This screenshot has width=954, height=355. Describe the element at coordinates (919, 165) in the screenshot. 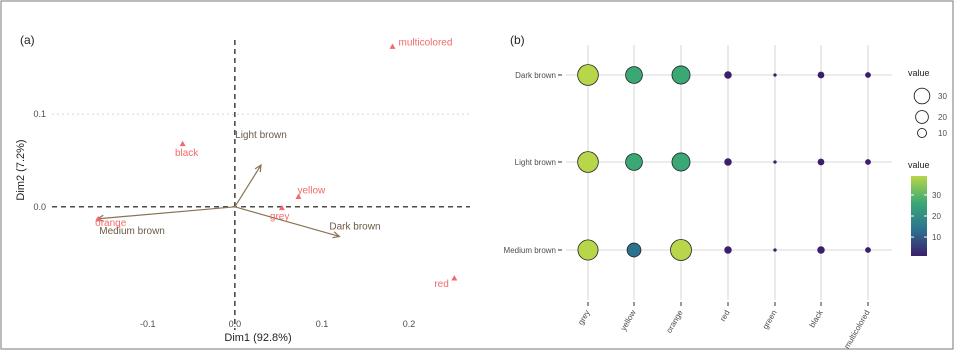

I see `color-legend-title: value` at that location.